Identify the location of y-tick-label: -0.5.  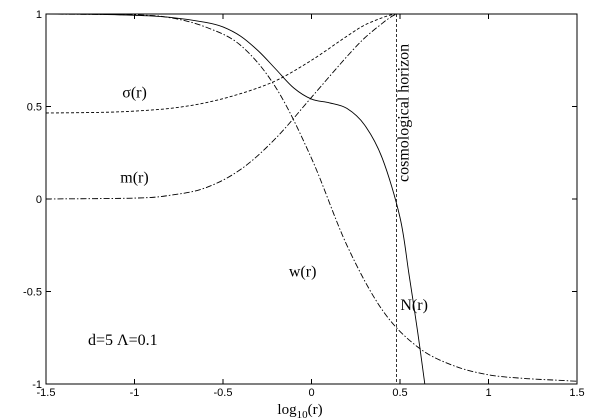
(32, 293).